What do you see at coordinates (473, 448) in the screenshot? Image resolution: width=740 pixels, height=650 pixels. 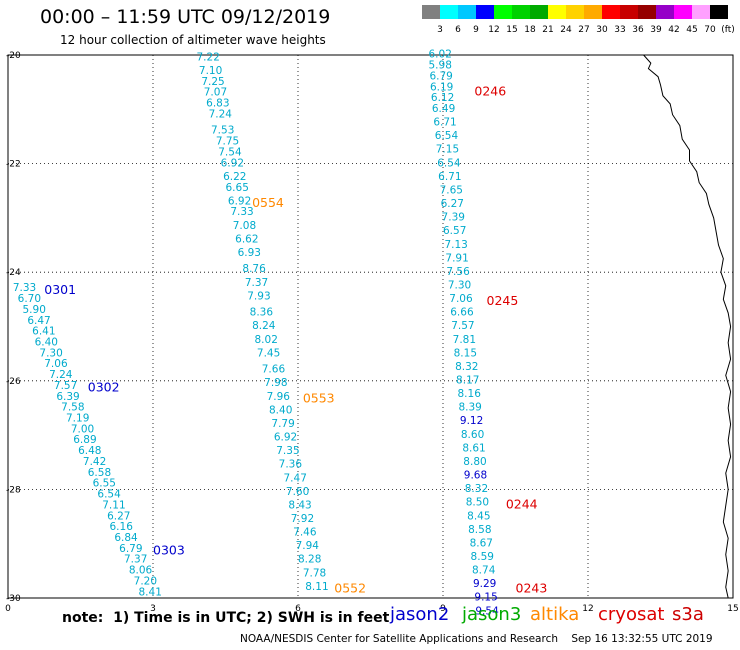 I see `wave-height-label: 8.61` at bounding box center [473, 448].